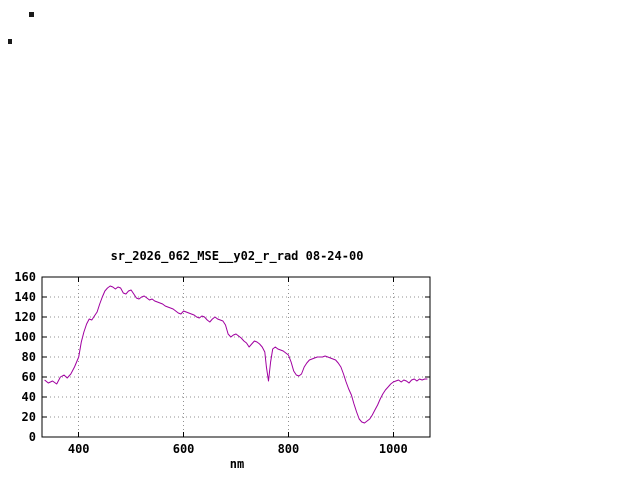  I want to click on y-tick-label: 120, so click(25, 317).